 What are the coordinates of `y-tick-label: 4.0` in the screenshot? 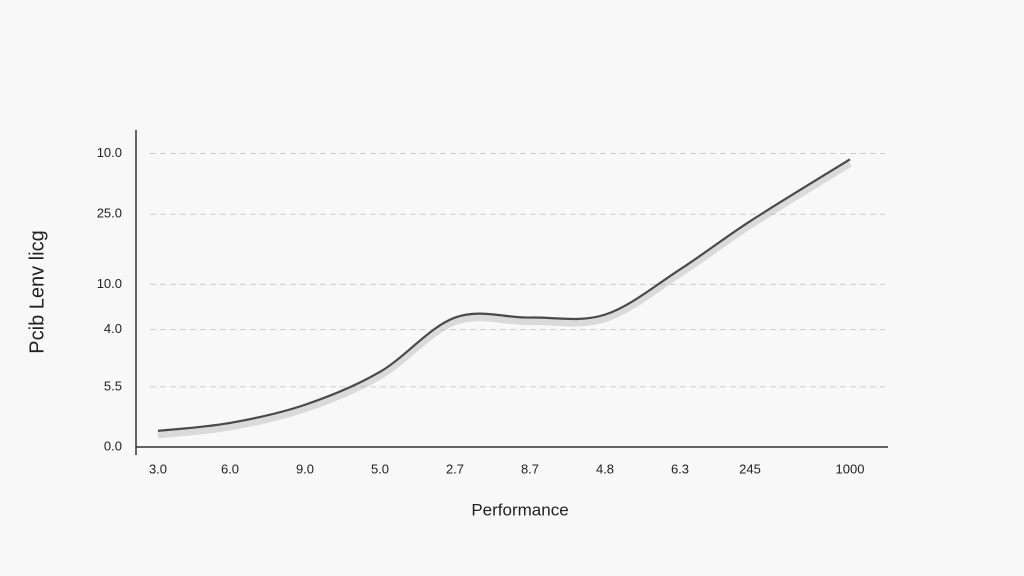 It's located at (113, 328).